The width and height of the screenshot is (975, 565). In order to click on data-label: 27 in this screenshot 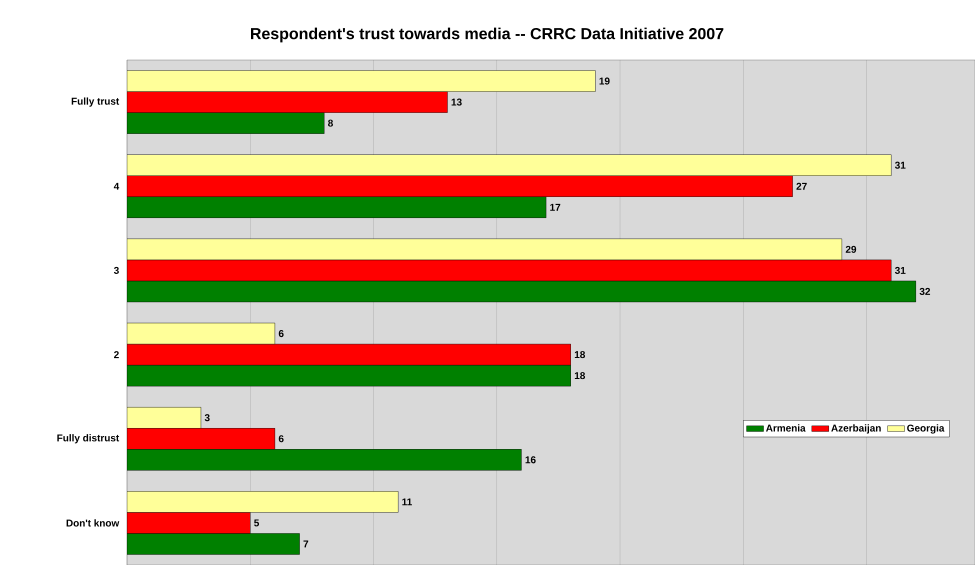, I will do `click(801, 186)`.